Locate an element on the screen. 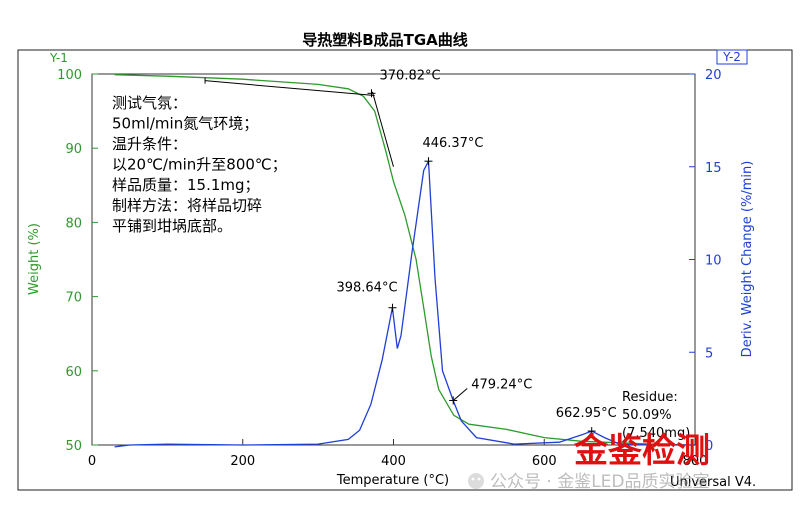  annotation-label: 479.24°C is located at coordinates (501, 384).